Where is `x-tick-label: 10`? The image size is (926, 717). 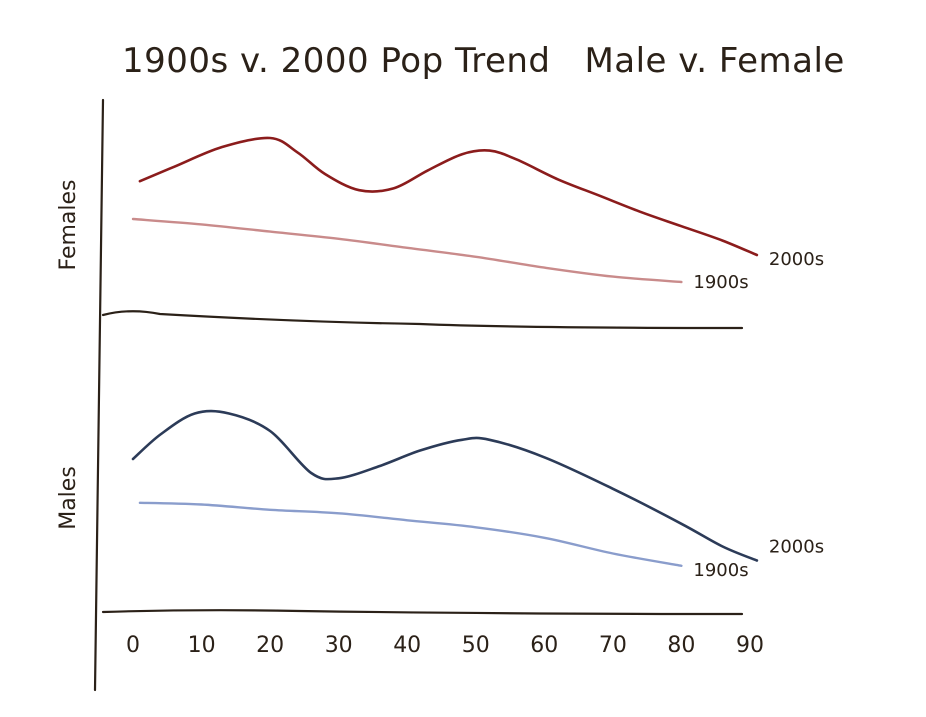
x-tick-label: 10 is located at coordinates (202, 645).